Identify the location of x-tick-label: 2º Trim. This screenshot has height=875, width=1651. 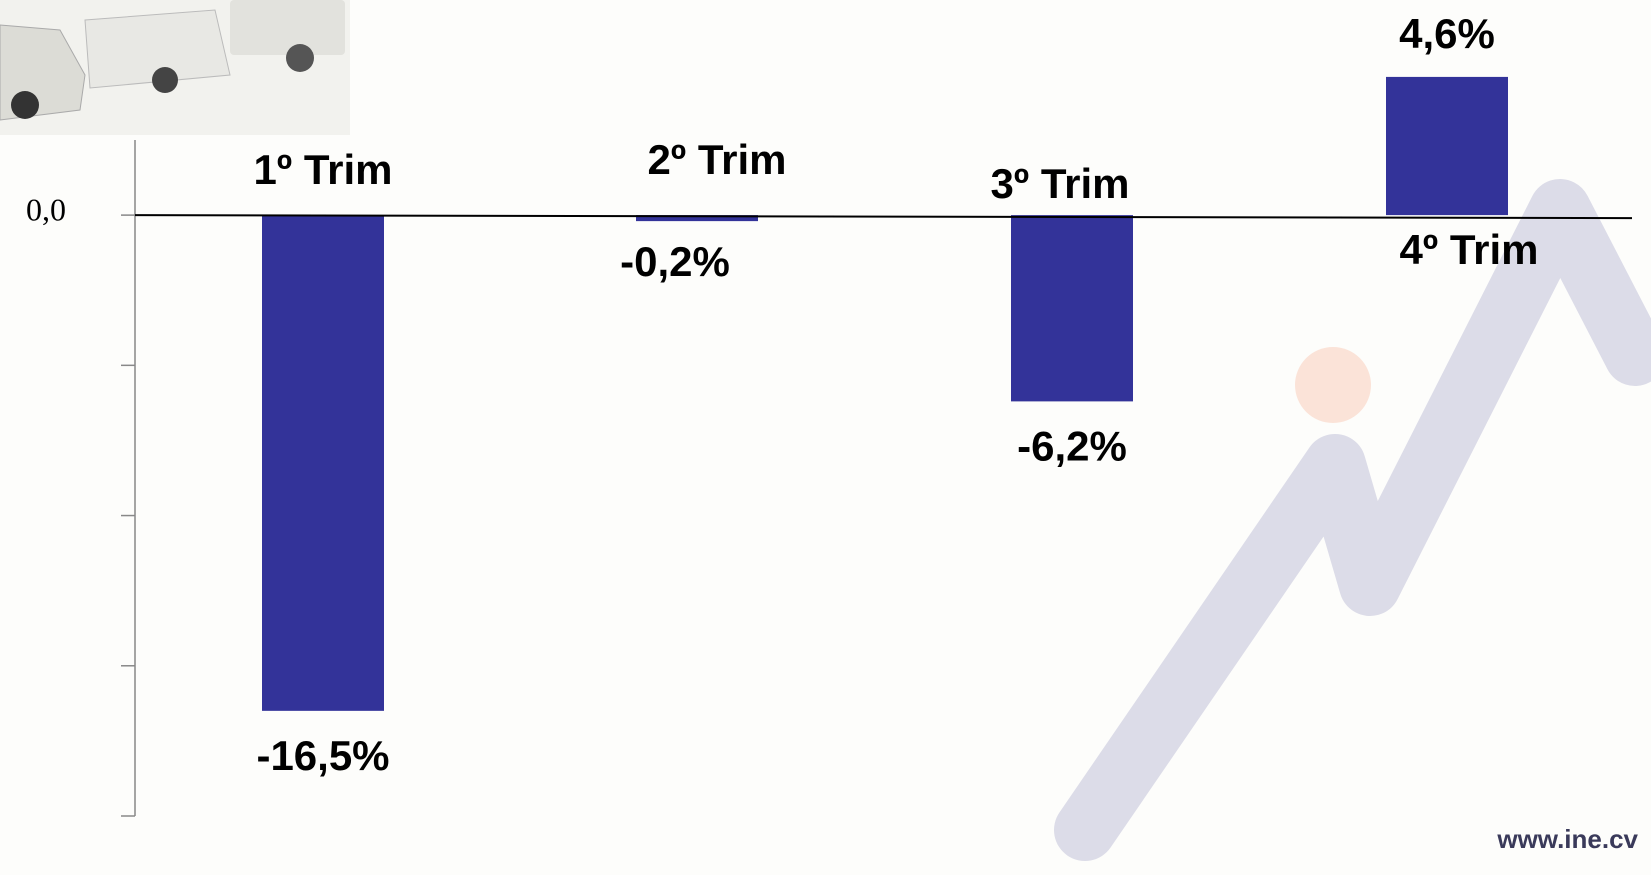
(716, 159).